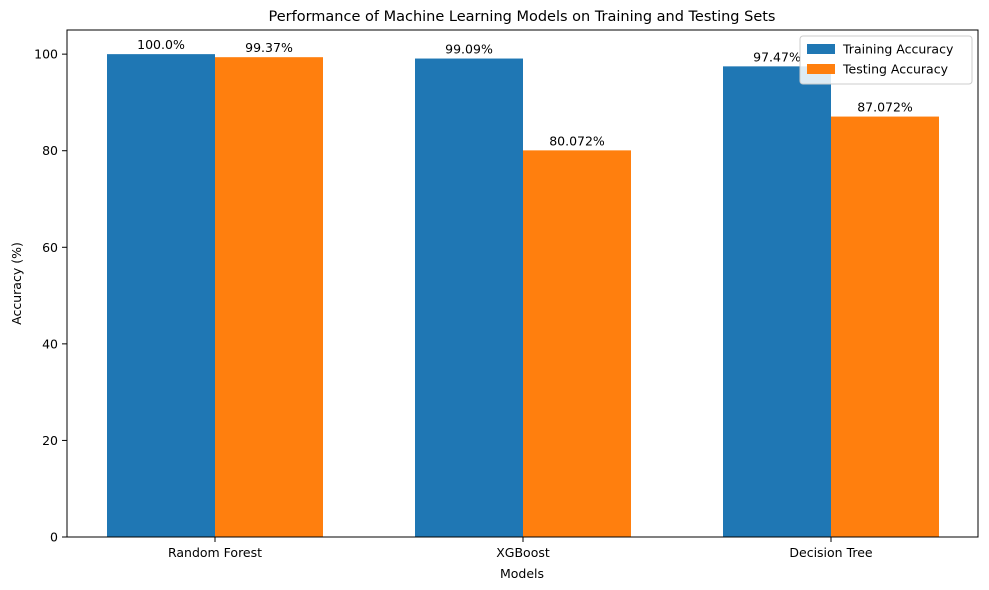  I want to click on legend: Training Accuracy Testing Accuracy, so click(886, 60).